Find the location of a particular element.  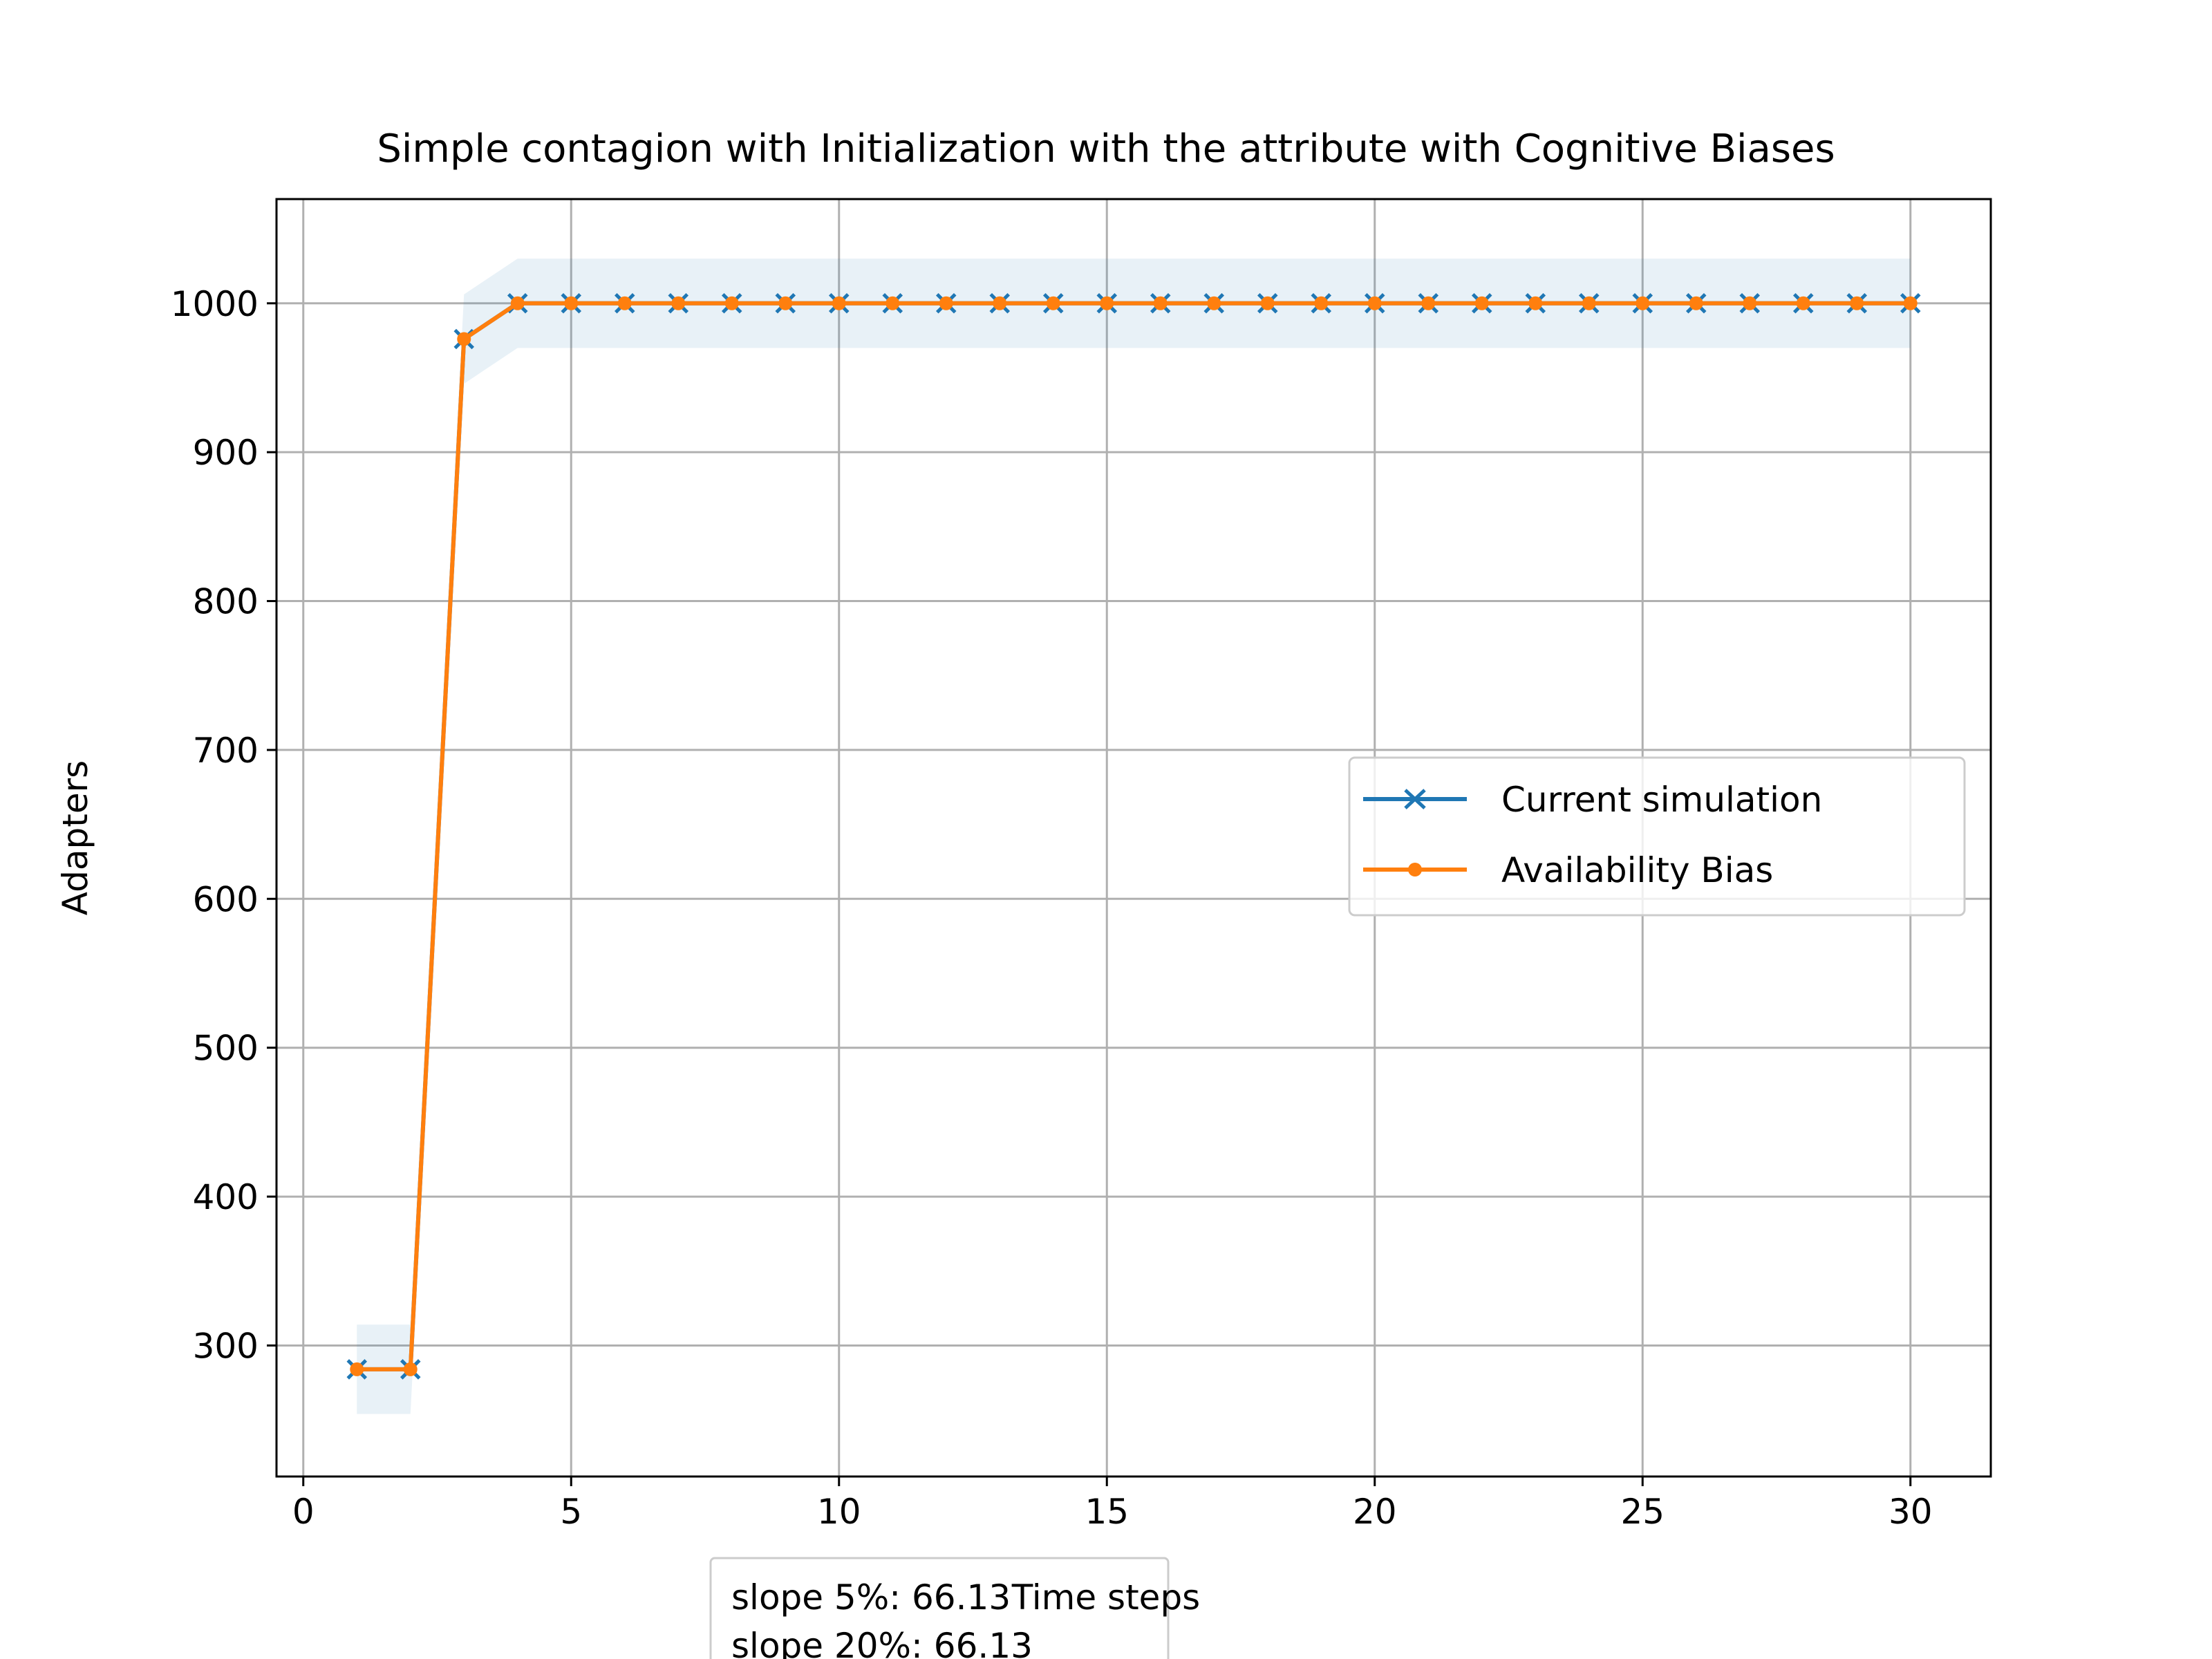

x-tick-label: 30 is located at coordinates (1910, 1512).